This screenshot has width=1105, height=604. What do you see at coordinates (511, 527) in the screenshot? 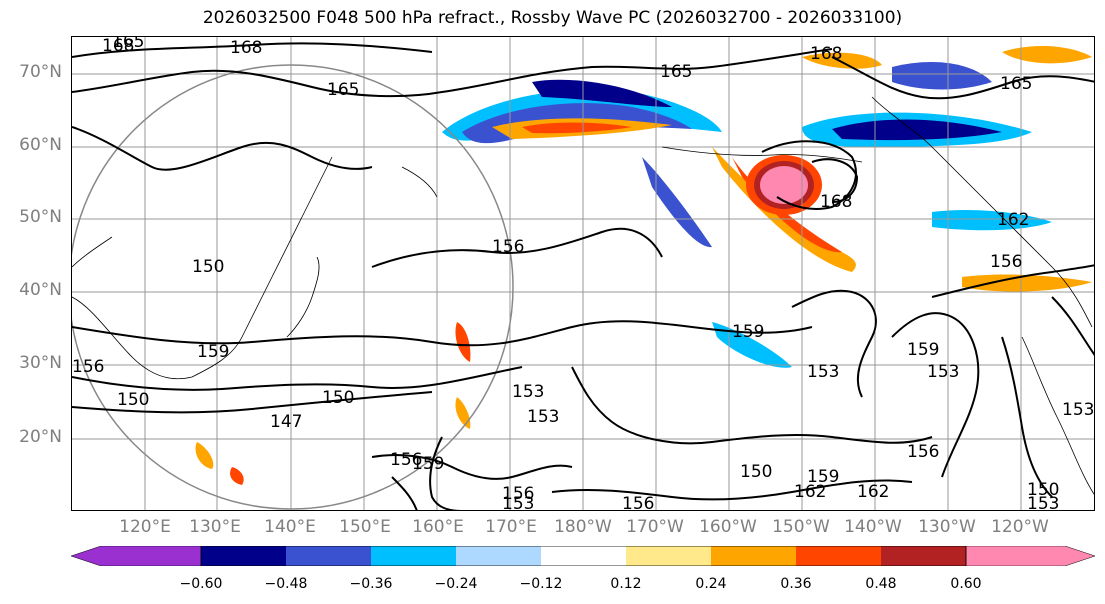
I see `lon-label-170e: 170°E` at bounding box center [511, 527].